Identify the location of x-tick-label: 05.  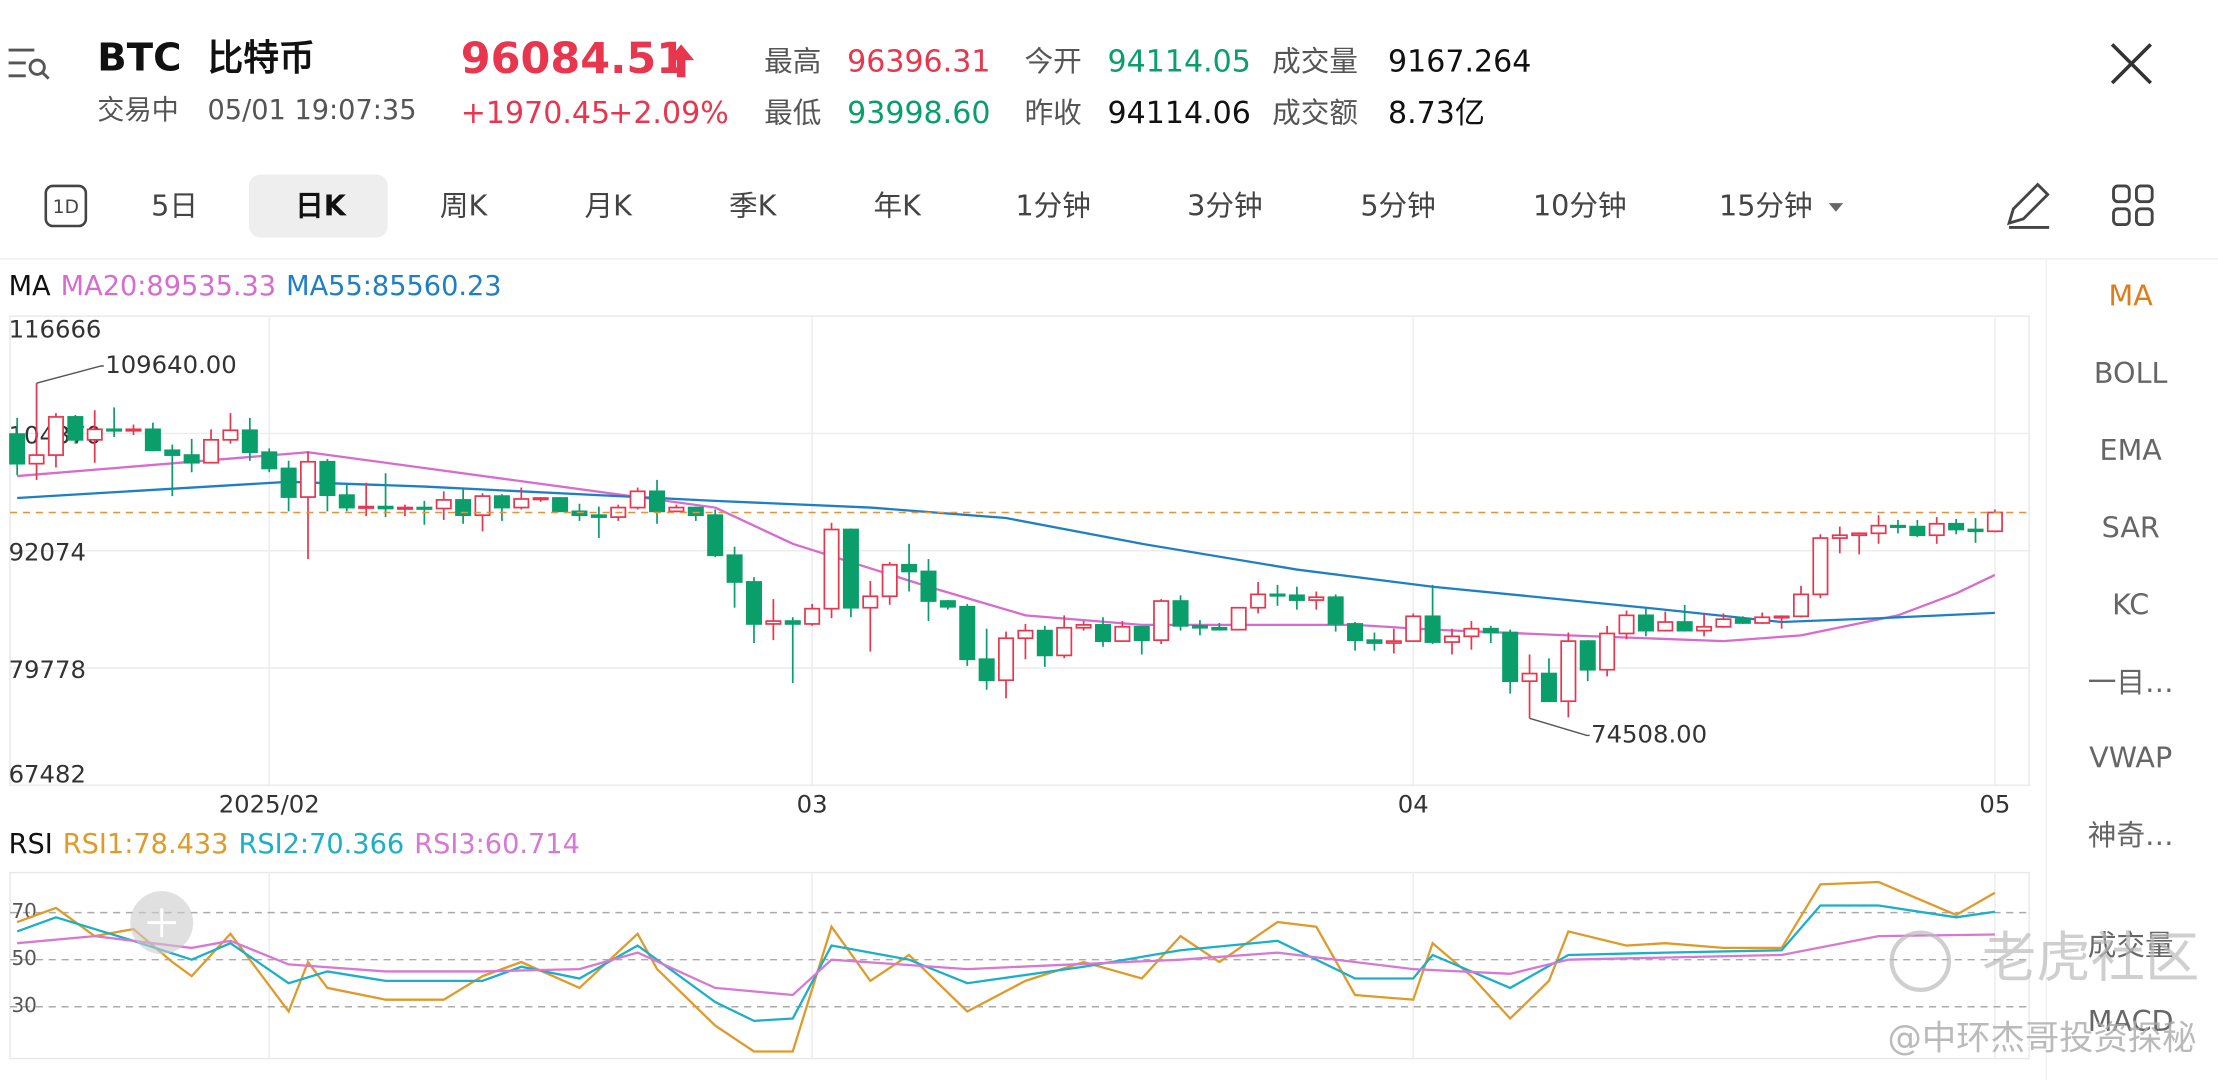
(1994, 803).